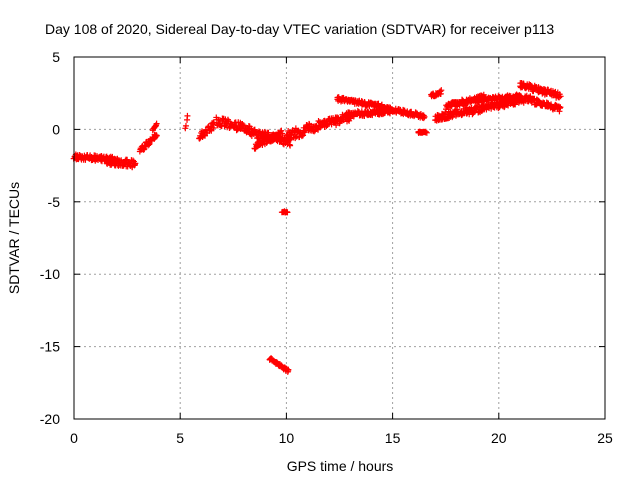 The image size is (640, 480). I want to click on y-tick-label: -20, so click(50, 419).